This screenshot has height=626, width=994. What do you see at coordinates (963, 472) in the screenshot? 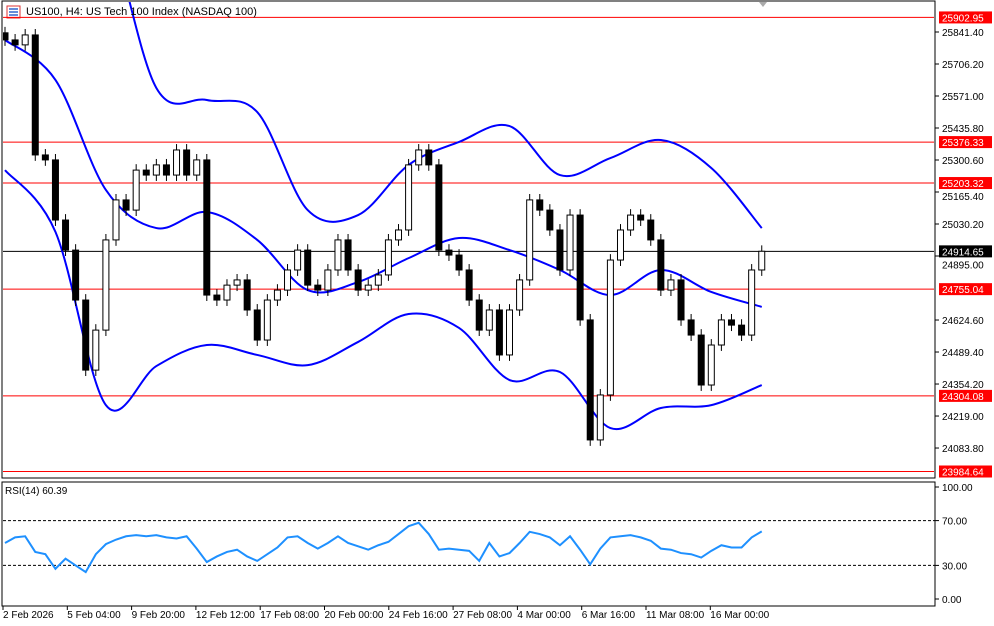
I see `level-price-label: 23984.64` at bounding box center [963, 472].